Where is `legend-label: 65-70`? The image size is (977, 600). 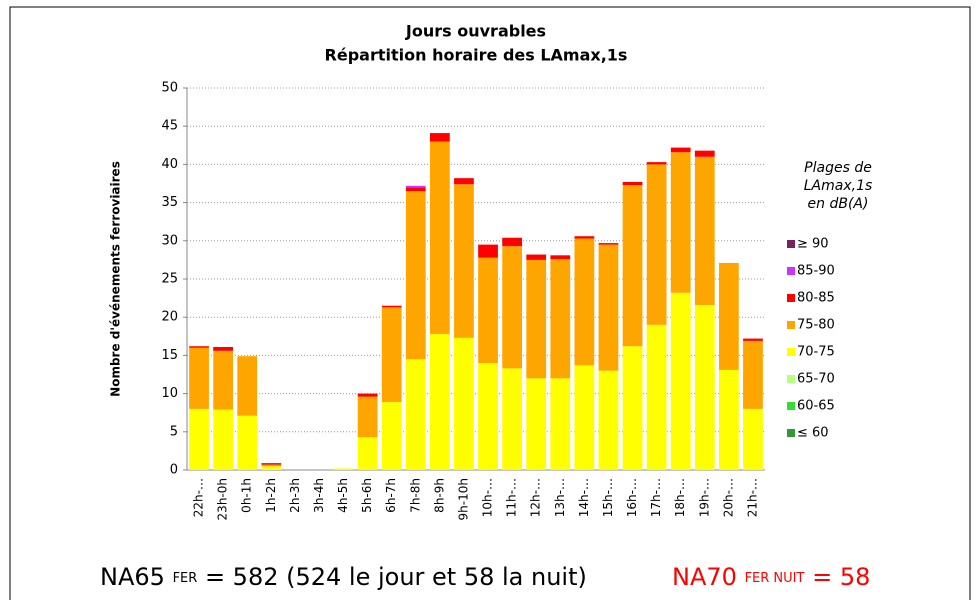 legend-label: 65-70 is located at coordinates (816, 379).